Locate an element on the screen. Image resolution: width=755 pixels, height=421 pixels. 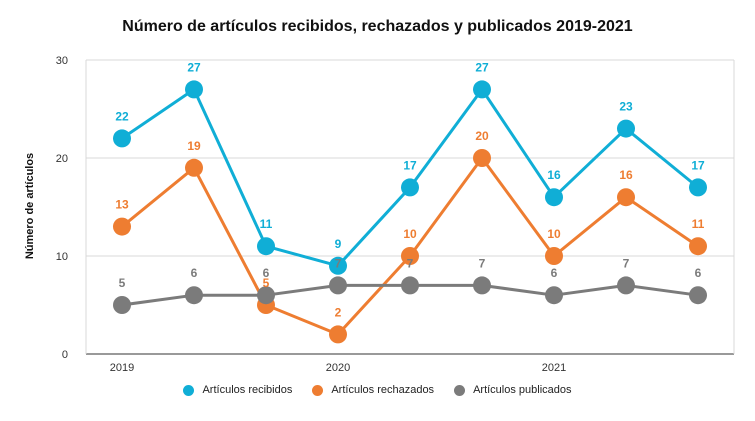
legend-item-2: Artículos rechazados is located at coordinates (373, 390).